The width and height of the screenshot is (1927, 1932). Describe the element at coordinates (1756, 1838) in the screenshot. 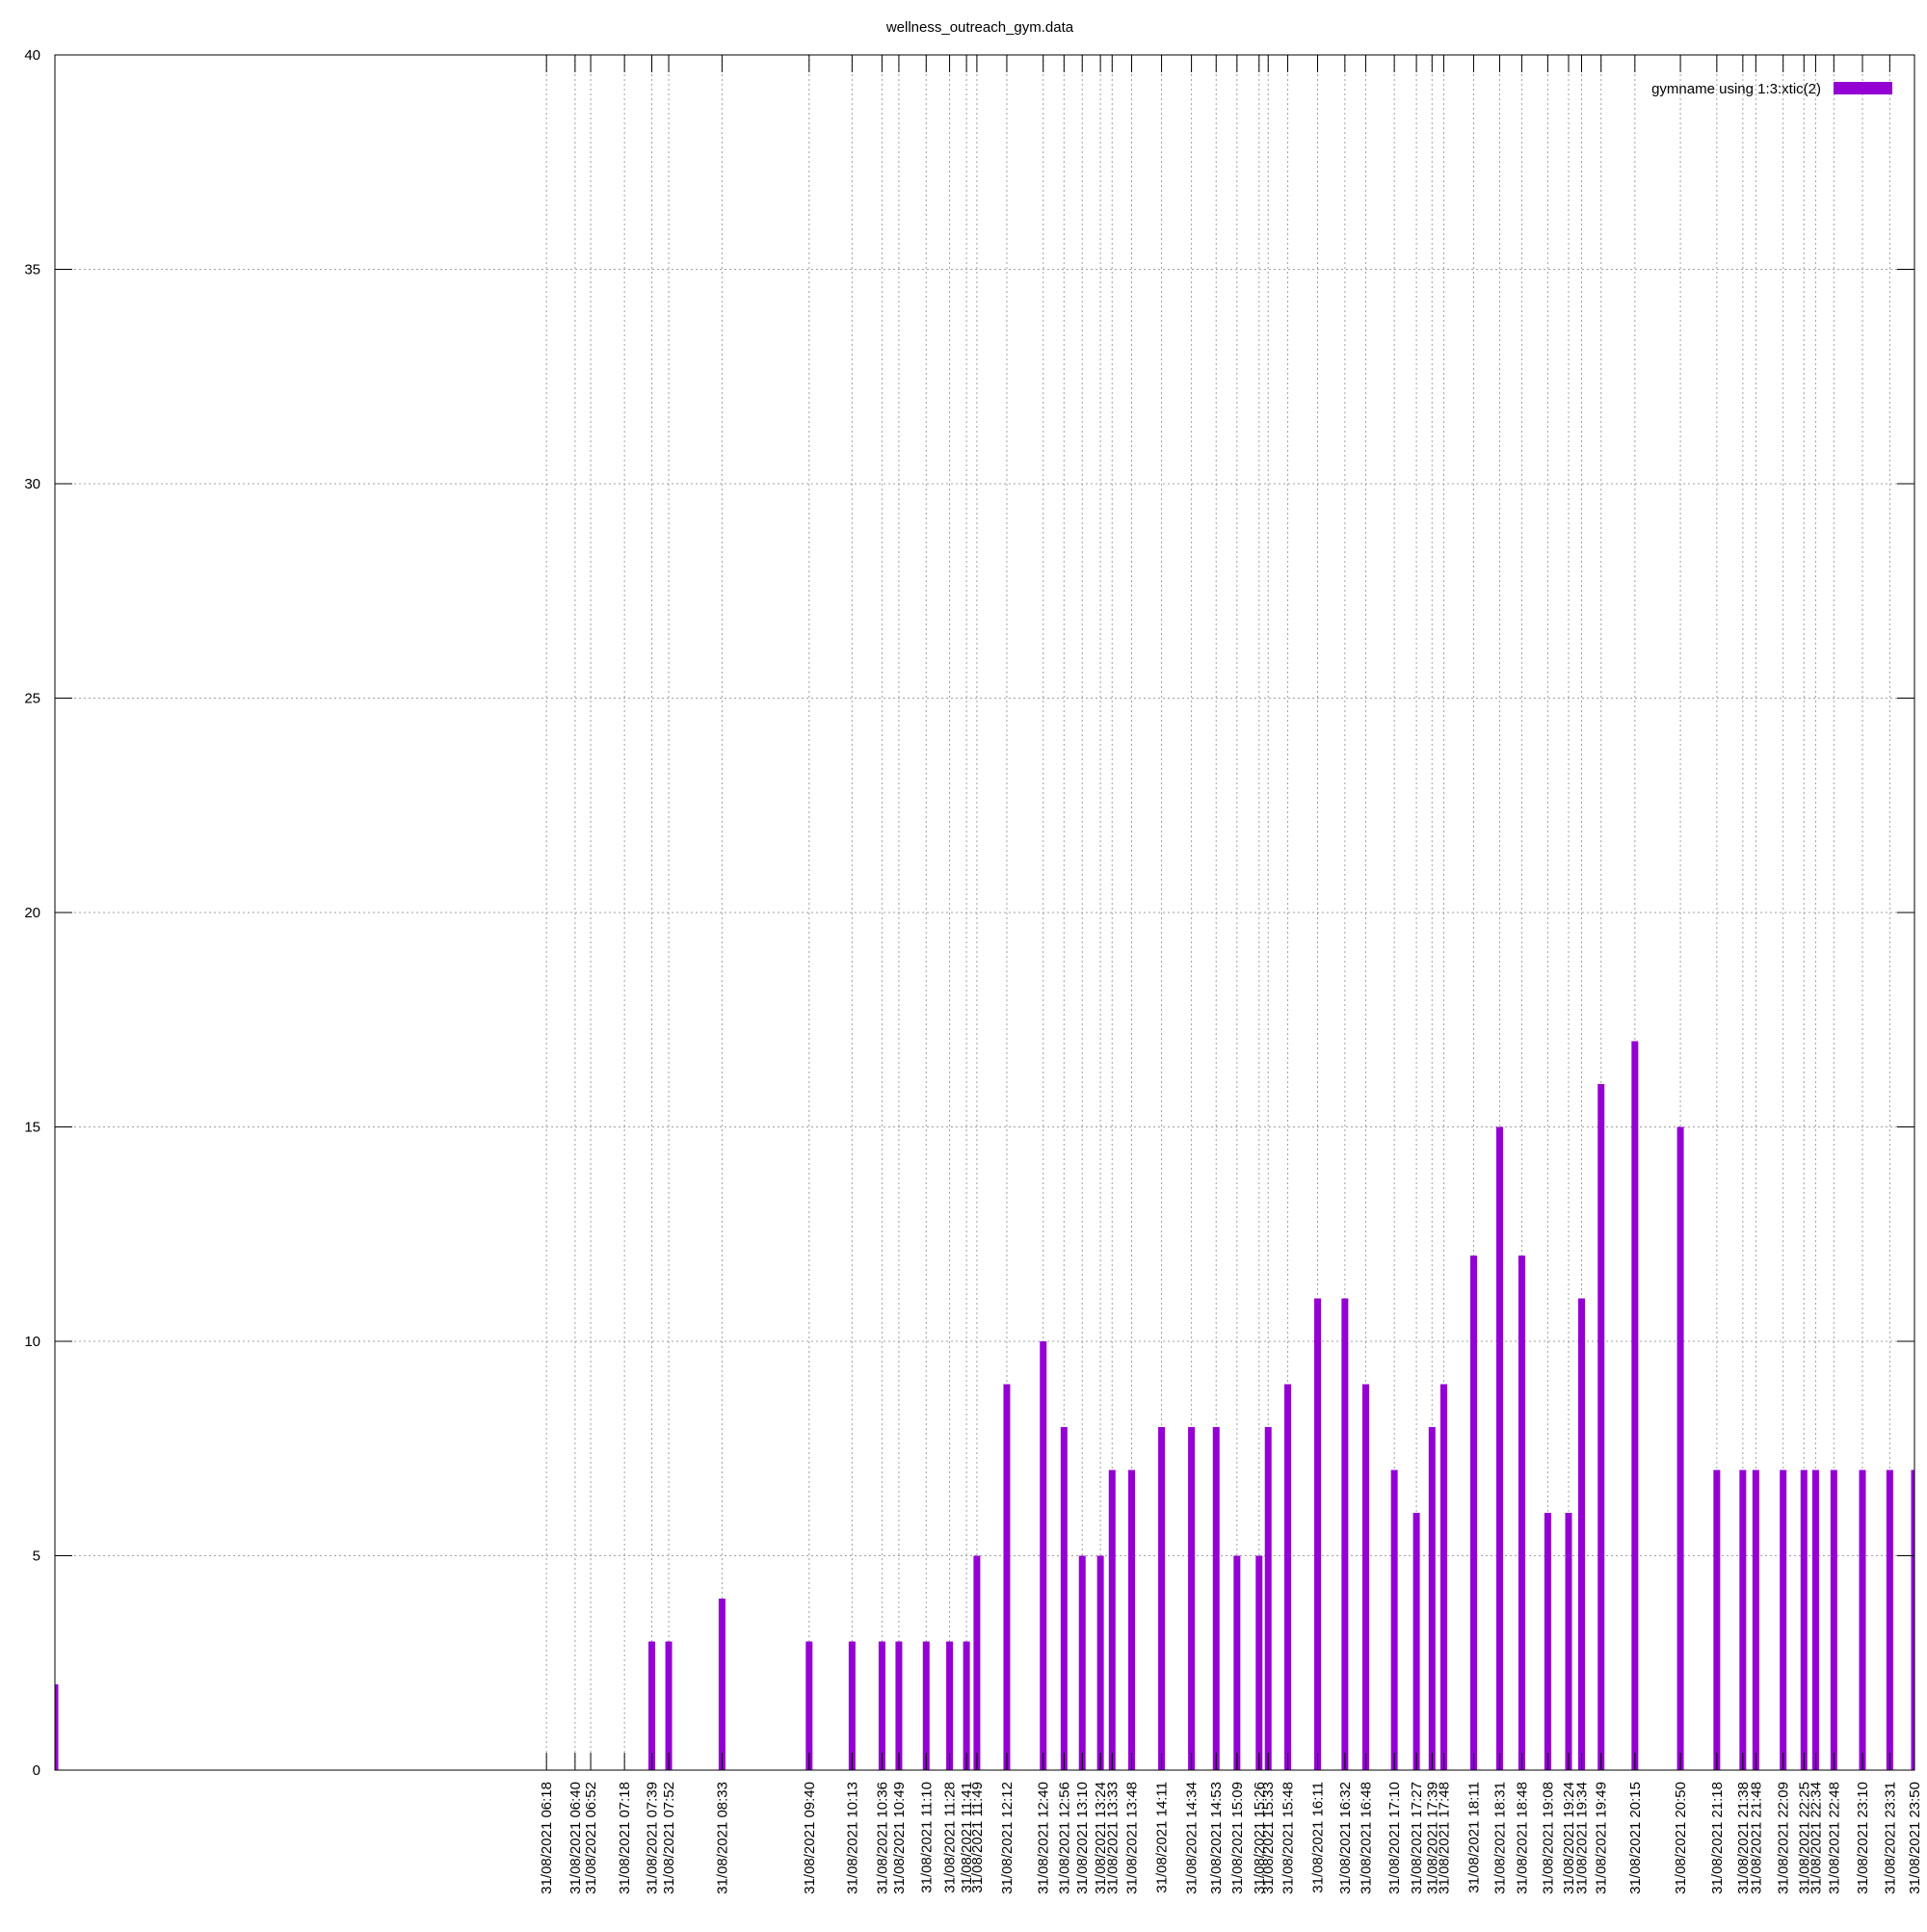

I see `x-tick-label: 31/08/2021 21:48` at that location.